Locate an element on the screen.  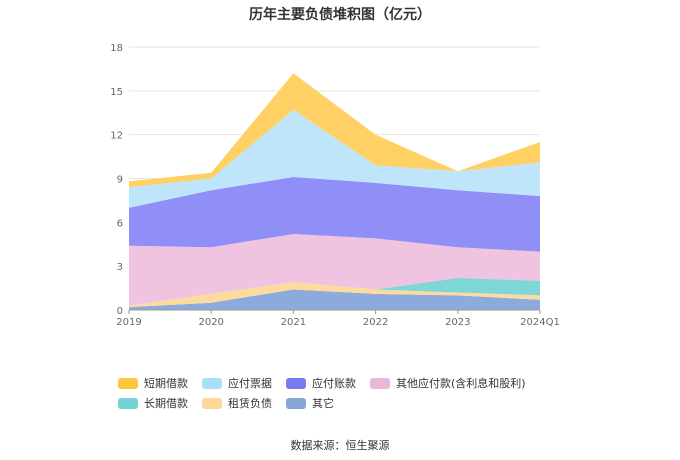
legend-item: 其他应付款(含利息和股利) is located at coordinates (448, 383).